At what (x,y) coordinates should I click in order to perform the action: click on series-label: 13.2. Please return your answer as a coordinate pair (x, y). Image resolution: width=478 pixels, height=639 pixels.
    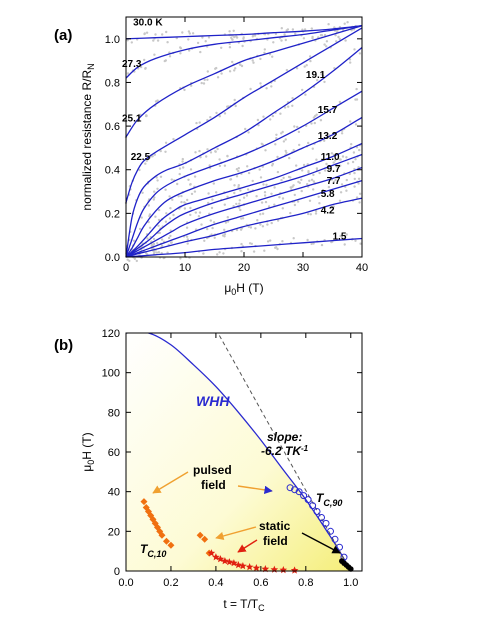
    Looking at the image, I should click on (328, 136).